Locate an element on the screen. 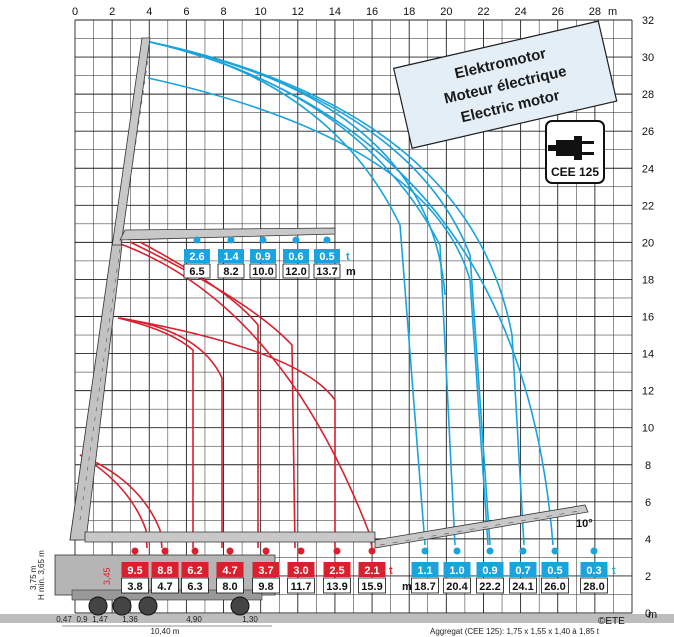 The height and width of the screenshot is (637, 674). x-tick-label: 0 is located at coordinates (75, 12).